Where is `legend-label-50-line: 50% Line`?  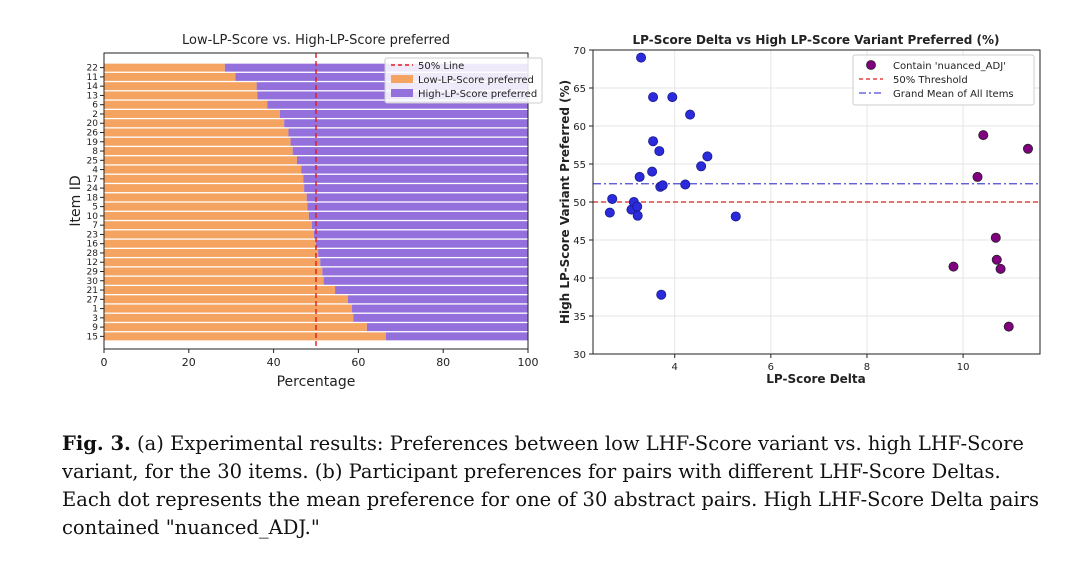
legend-label-50-line: 50% Line is located at coordinates (441, 66).